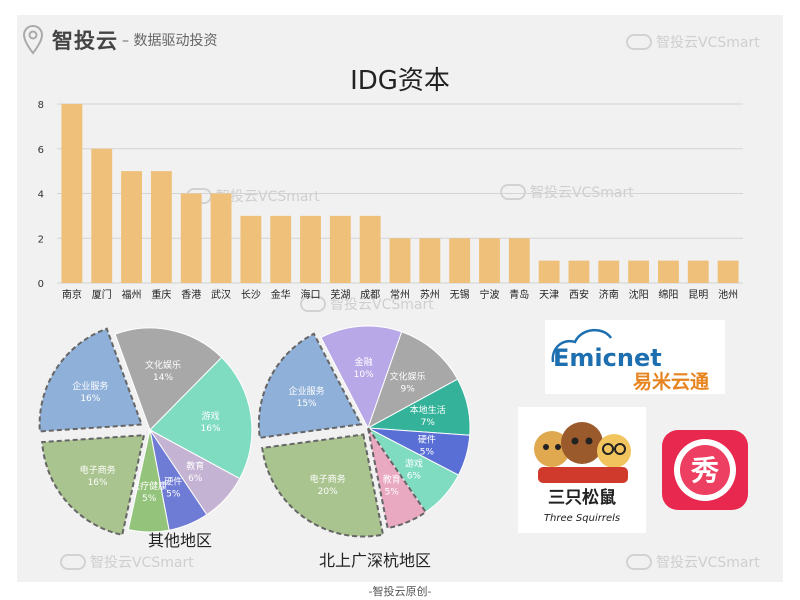  What do you see at coordinates (582, 470) in the screenshot?
I see `three-squirrels-logo: 三只松鼠 Three Squirrels` at bounding box center [582, 470].